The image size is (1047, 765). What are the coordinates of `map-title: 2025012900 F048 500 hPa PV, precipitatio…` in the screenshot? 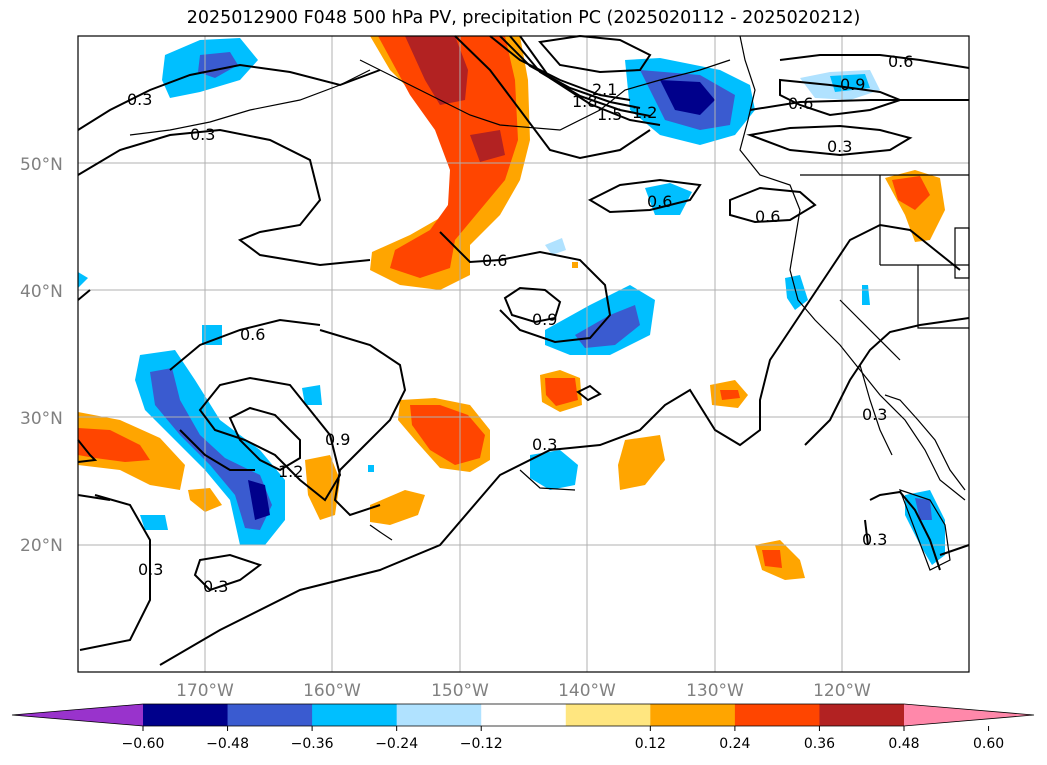 It's located at (523, 18).